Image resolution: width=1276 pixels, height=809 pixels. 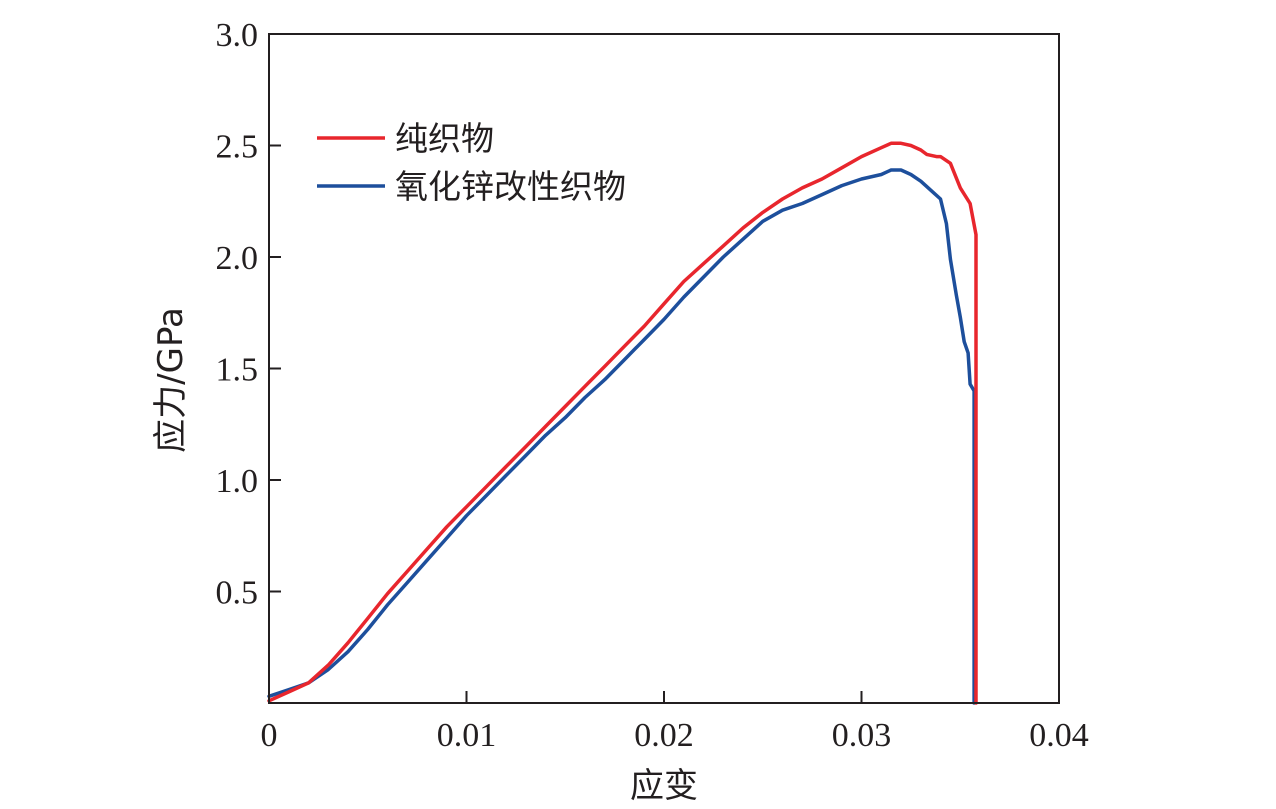 What do you see at coordinates (510, 186) in the screenshot?
I see `legend-label: 氧化锌改性织物` at bounding box center [510, 186].